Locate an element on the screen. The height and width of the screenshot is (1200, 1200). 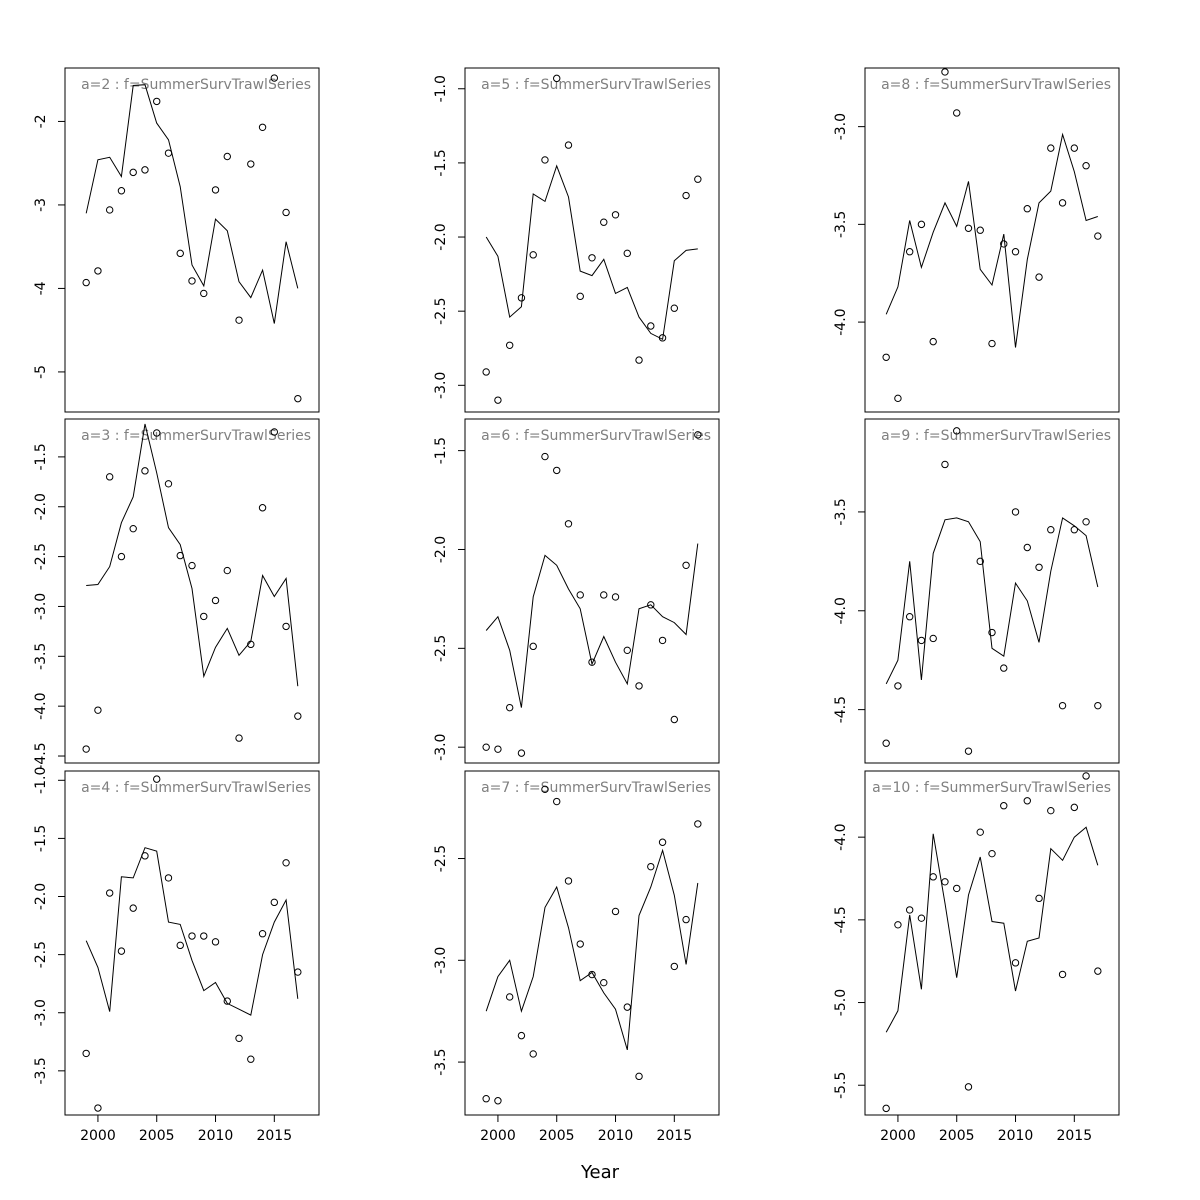
panel-title: a=8 : f=SummerSurvTrawlSeries is located at coordinates (996, 85).